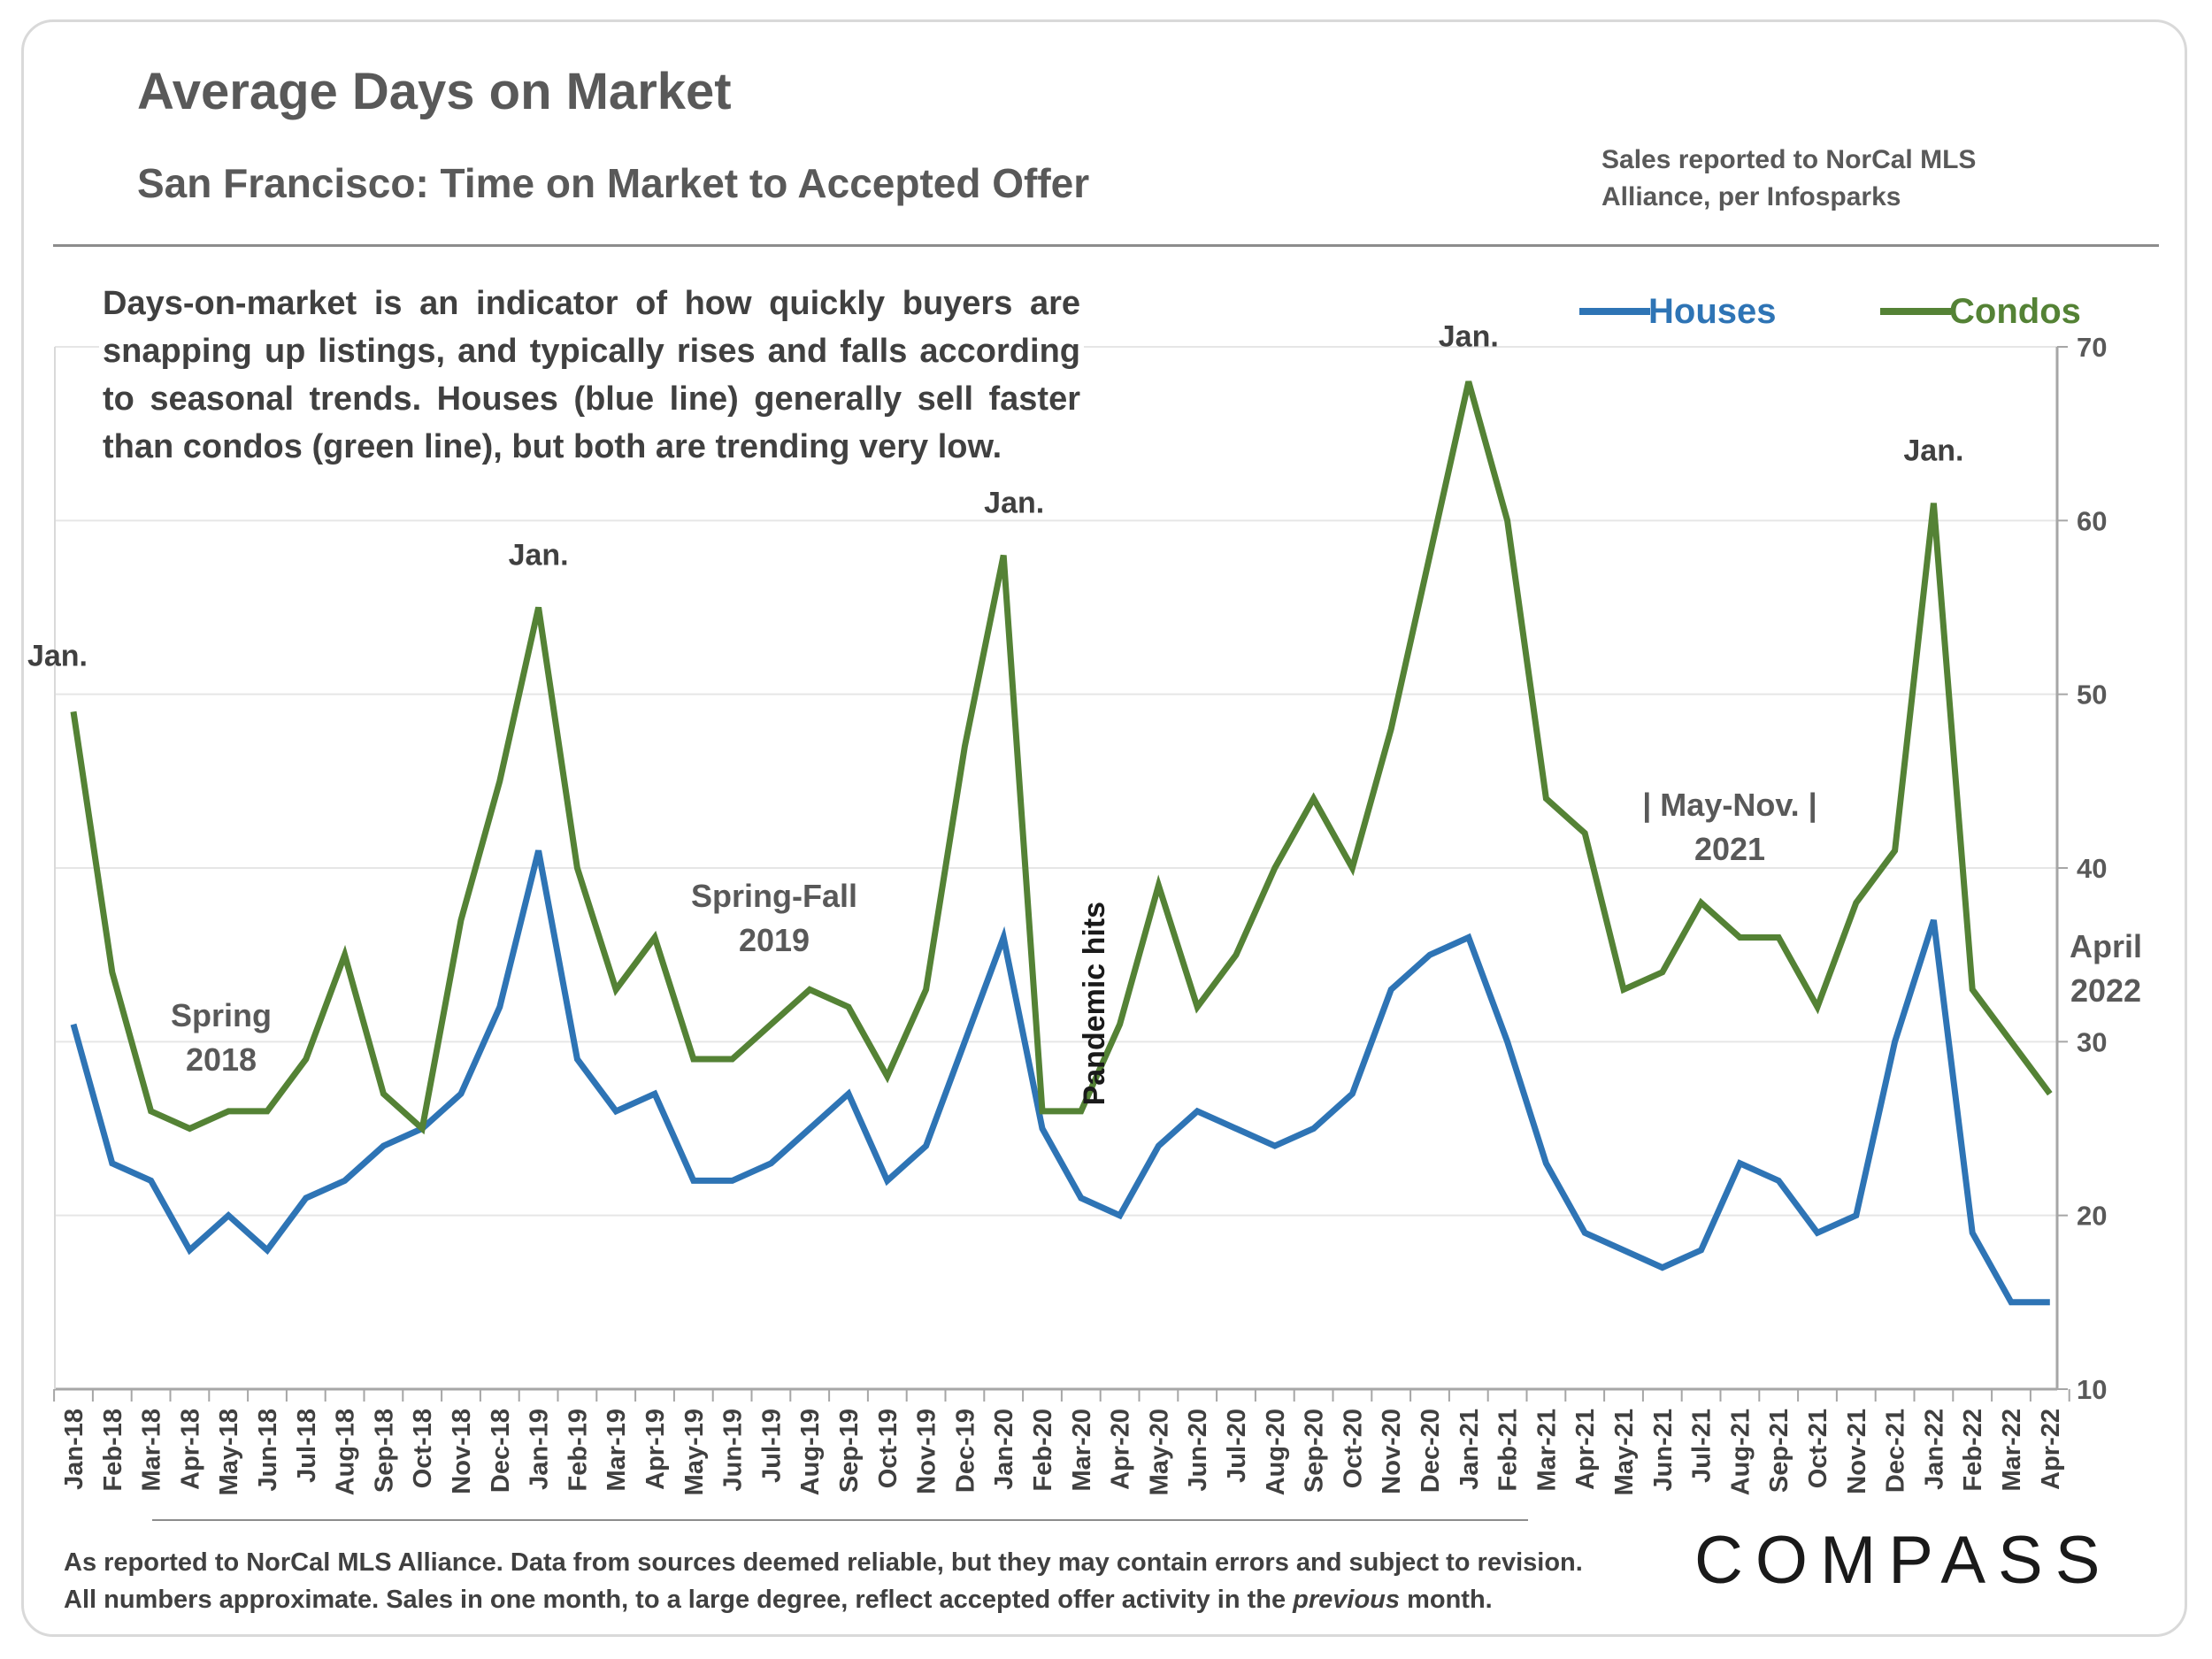 The height and width of the screenshot is (1659, 2212). What do you see at coordinates (1315, 1451) in the screenshot?
I see `x-tick-label: Sep-20` at bounding box center [1315, 1451].